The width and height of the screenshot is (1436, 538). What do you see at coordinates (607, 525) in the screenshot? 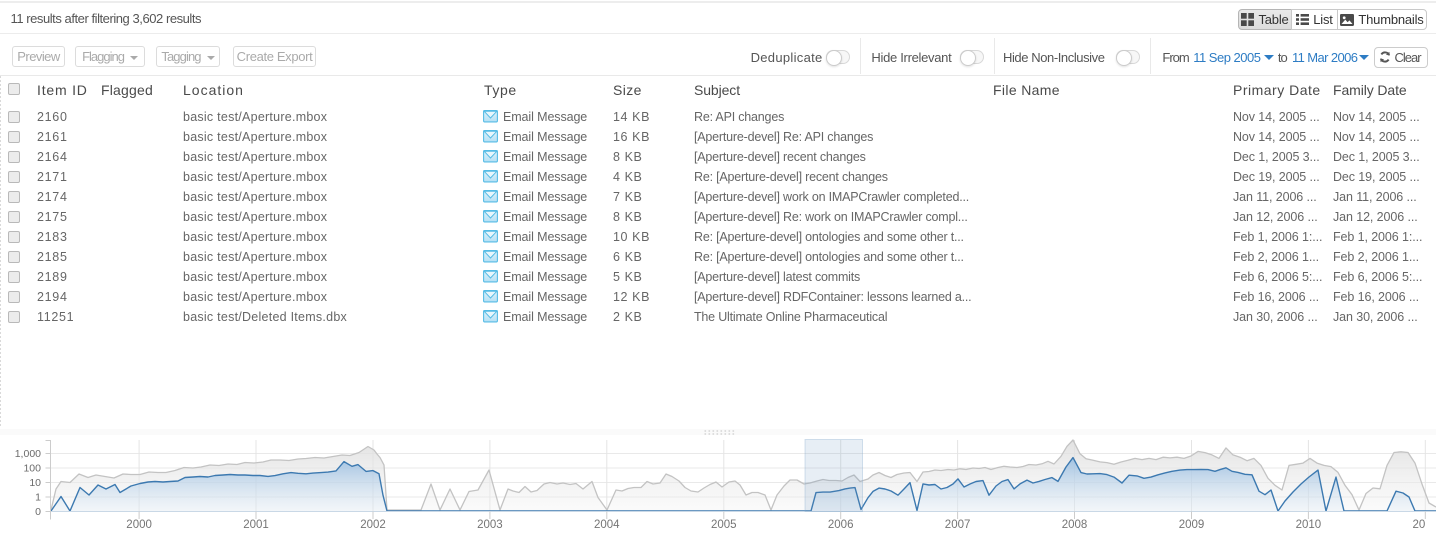
I see `svg-text: 2004` at bounding box center [607, 525].